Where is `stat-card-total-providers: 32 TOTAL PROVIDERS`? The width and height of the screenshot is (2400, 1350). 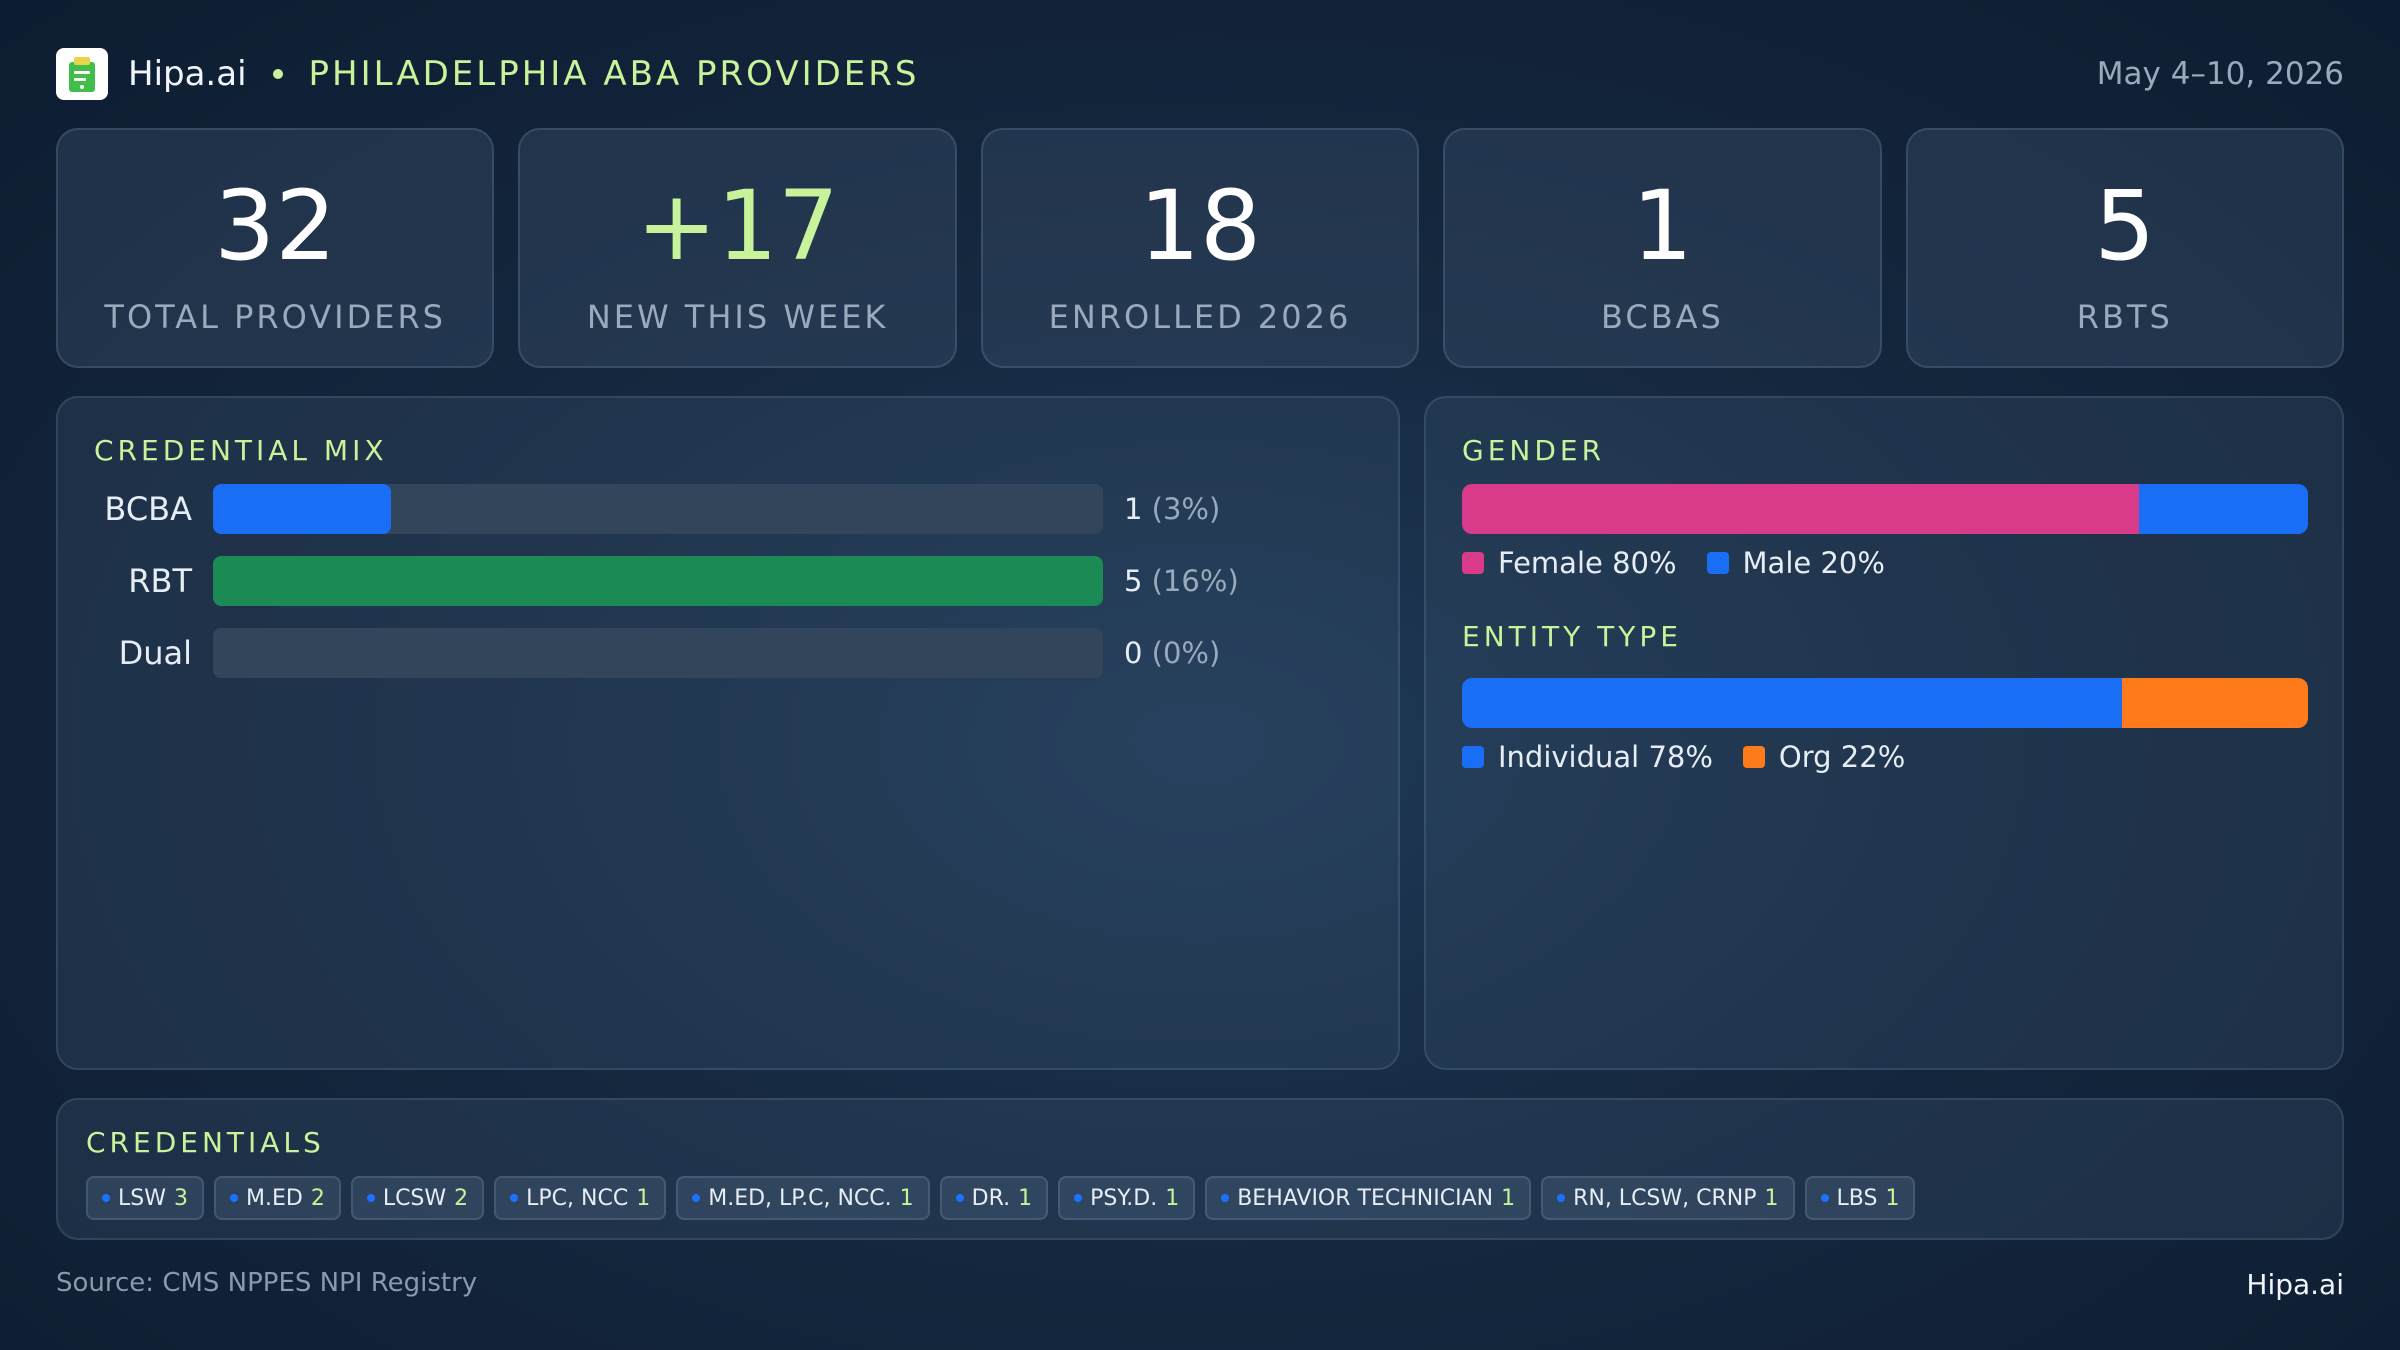
stat-card-total-providers: 32 TOTAL PROVIDERS is located at coordinates (275, 248).